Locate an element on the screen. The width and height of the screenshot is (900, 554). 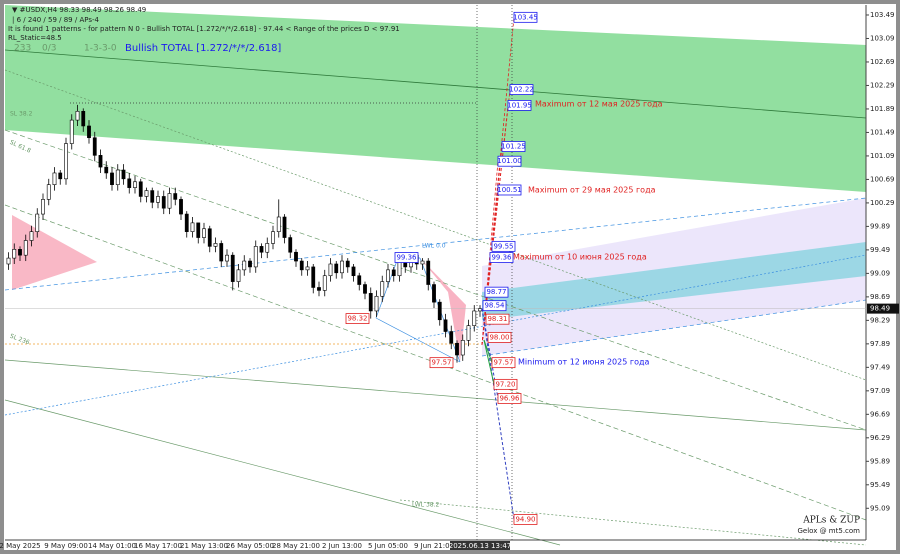
annotation: Maximum от 12 мая 2025 года is located at coordinates (599, 104).